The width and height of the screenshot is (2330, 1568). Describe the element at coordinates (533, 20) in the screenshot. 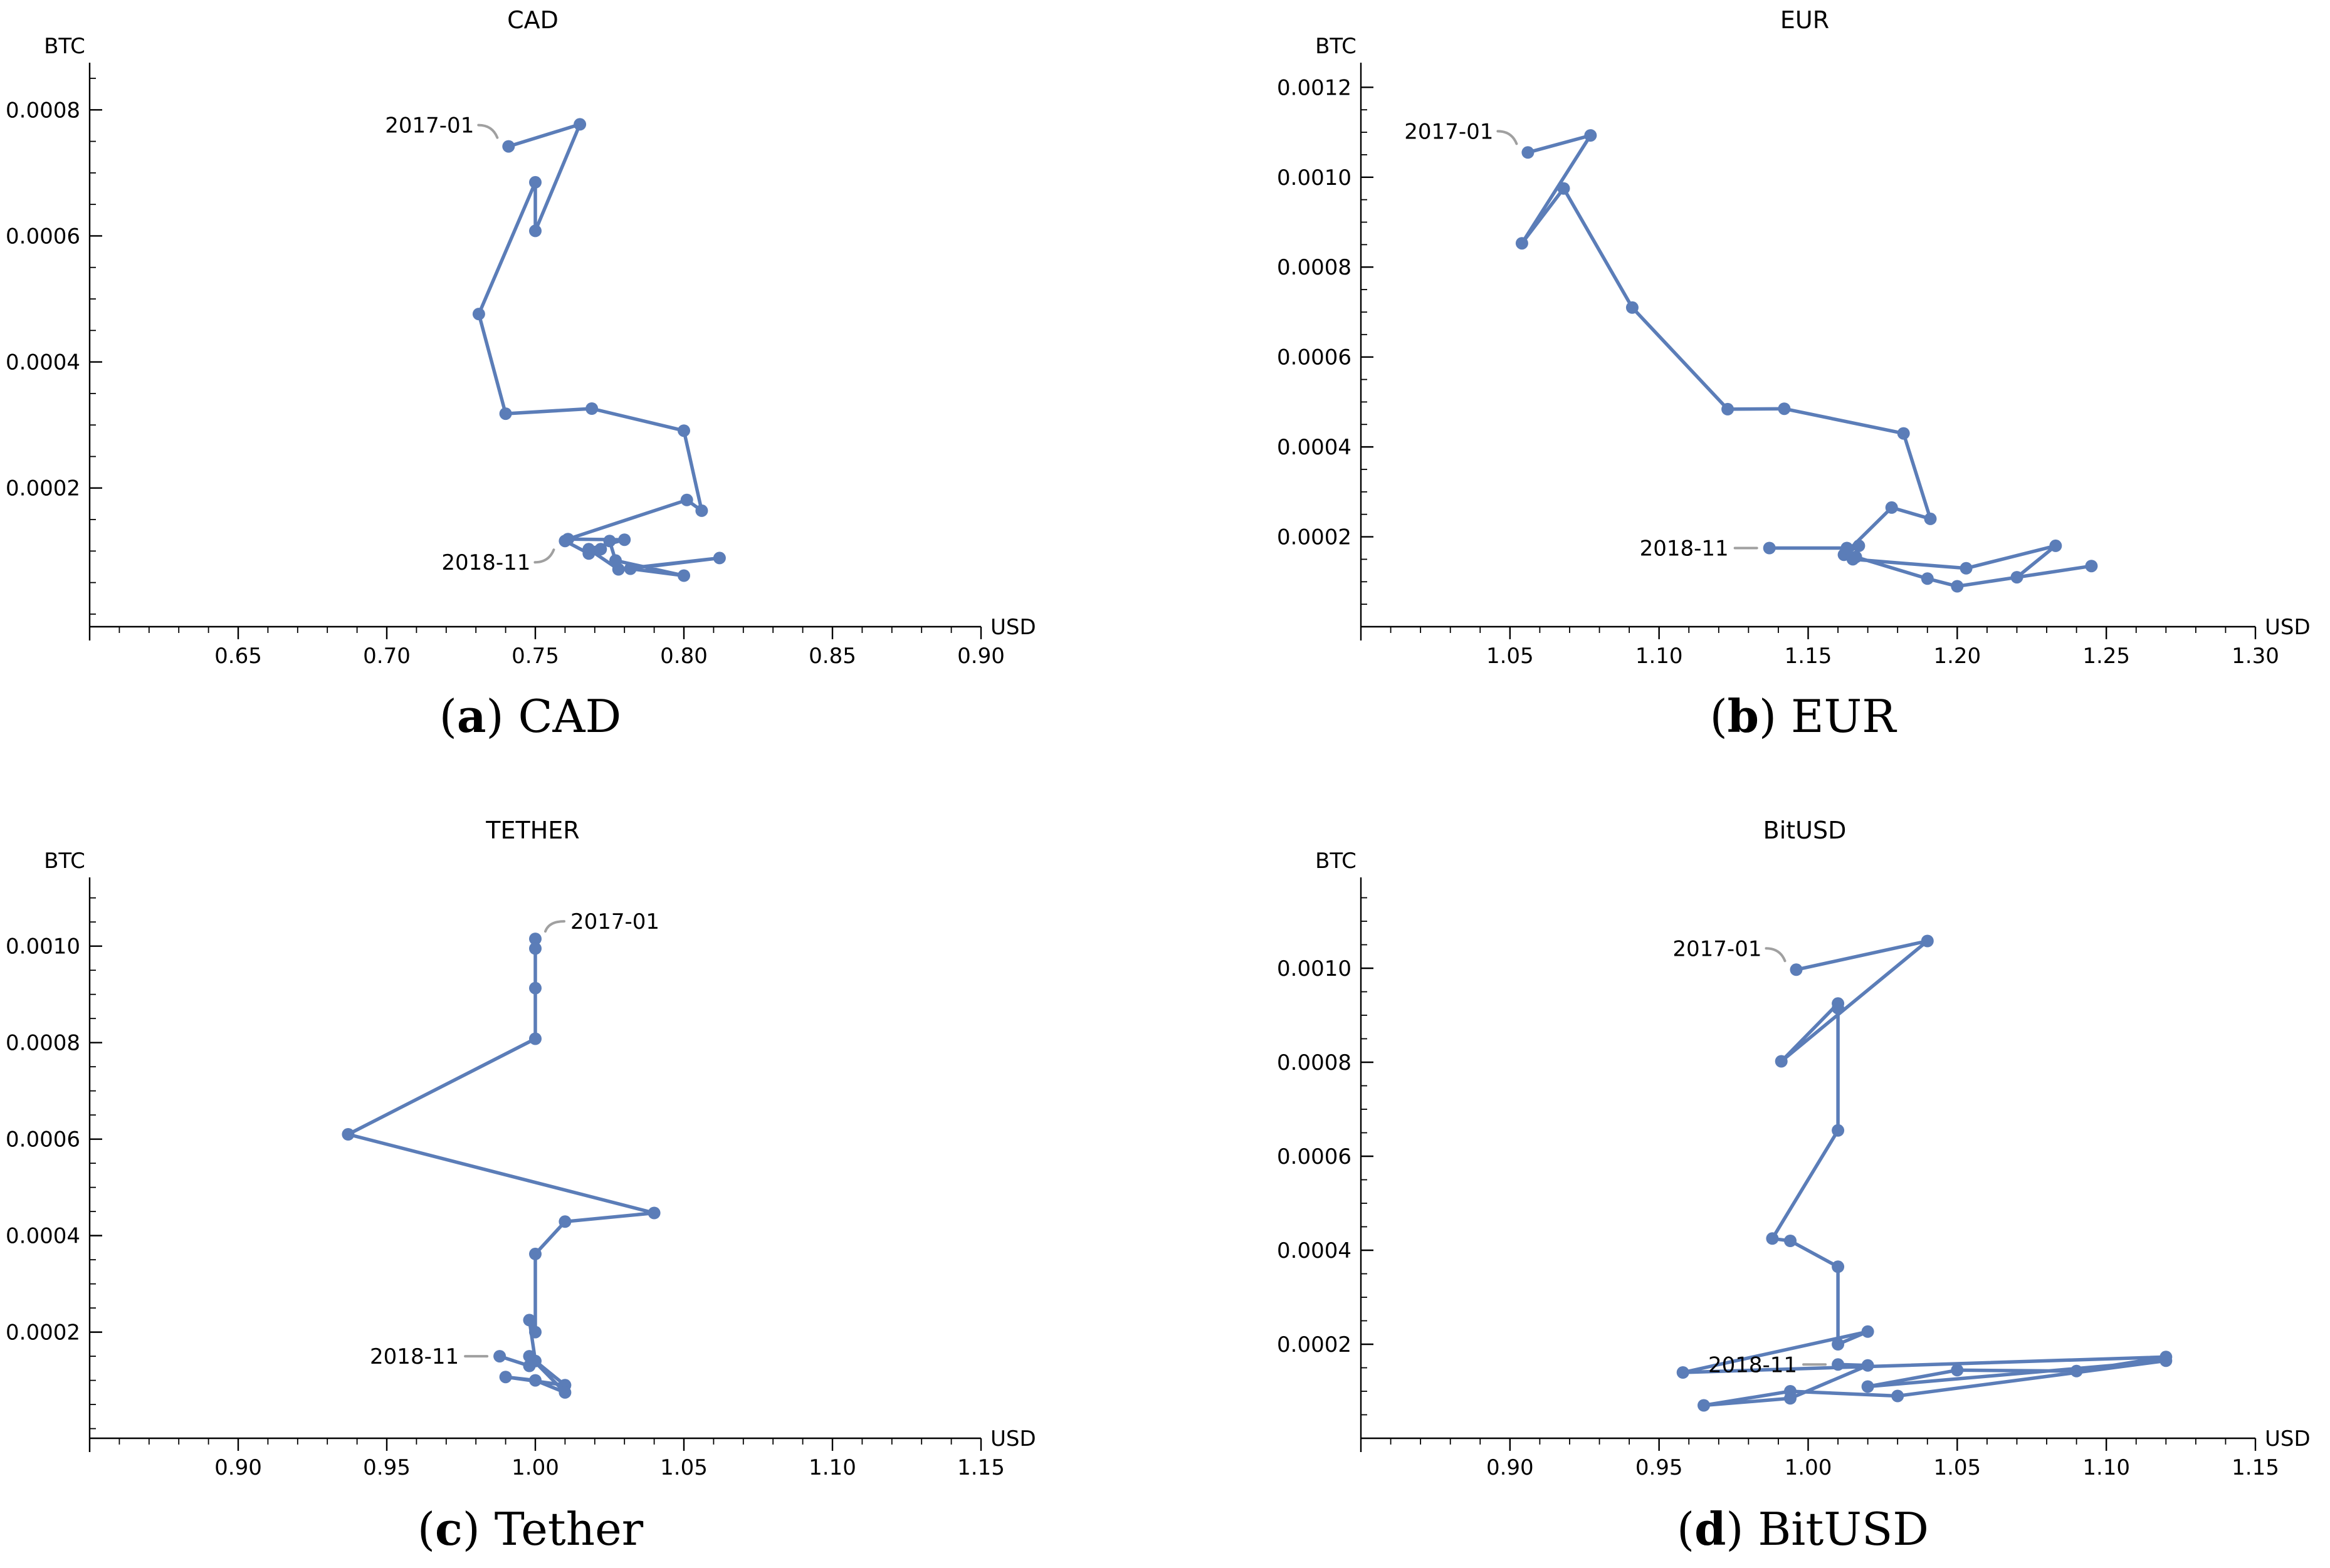

I see `chart-title: CAD` at that location.